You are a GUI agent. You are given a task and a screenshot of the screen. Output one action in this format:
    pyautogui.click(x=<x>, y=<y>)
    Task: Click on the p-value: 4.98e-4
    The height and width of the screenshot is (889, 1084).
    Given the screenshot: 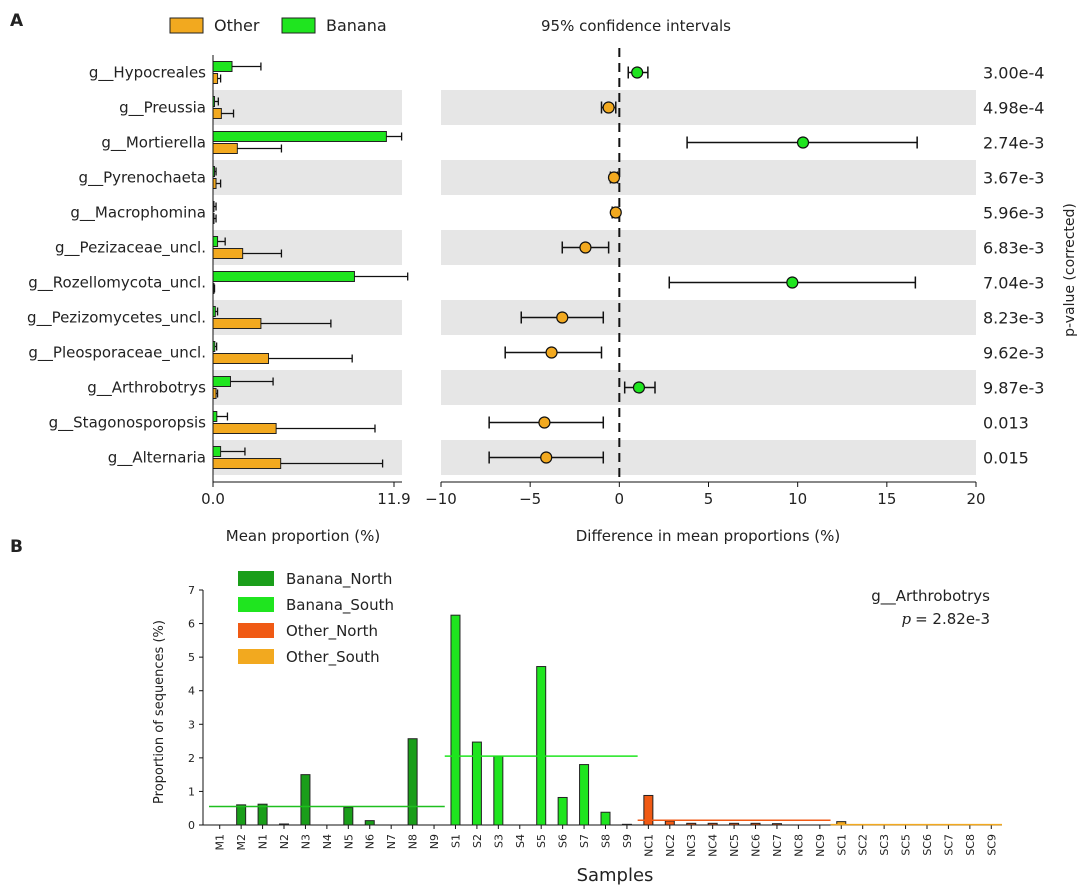 What is the action you would take?
    pyautogui.click(x=1013, y=108)
    